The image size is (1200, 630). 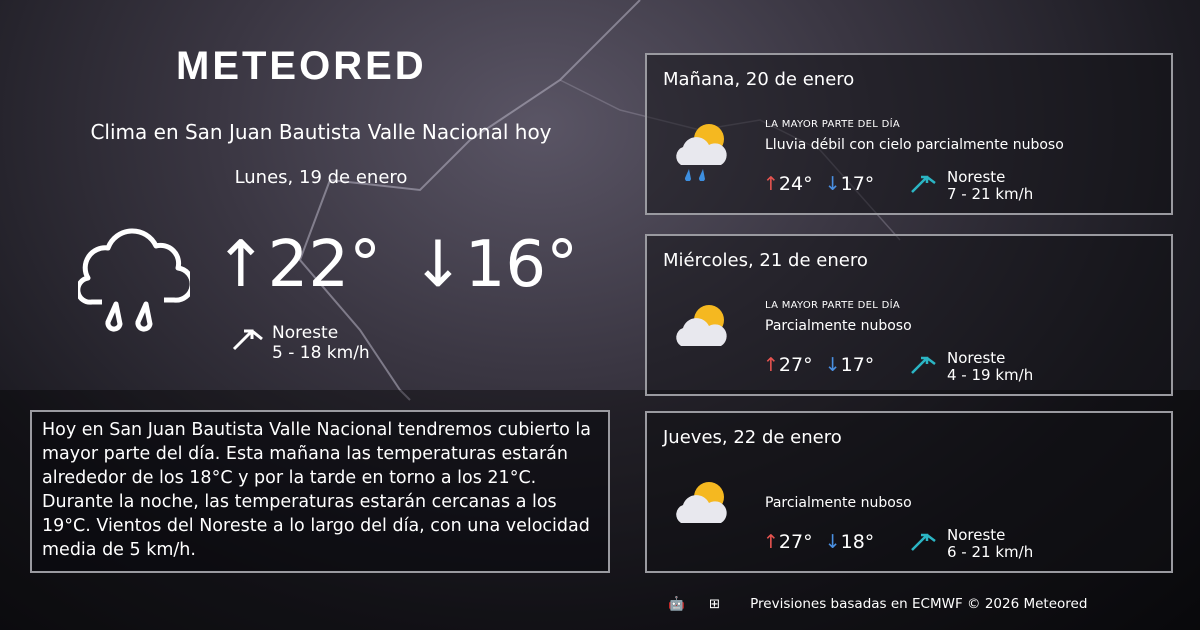 I want to click on today-date: Lunes, 19 de enero, so click(x=321, y=177).